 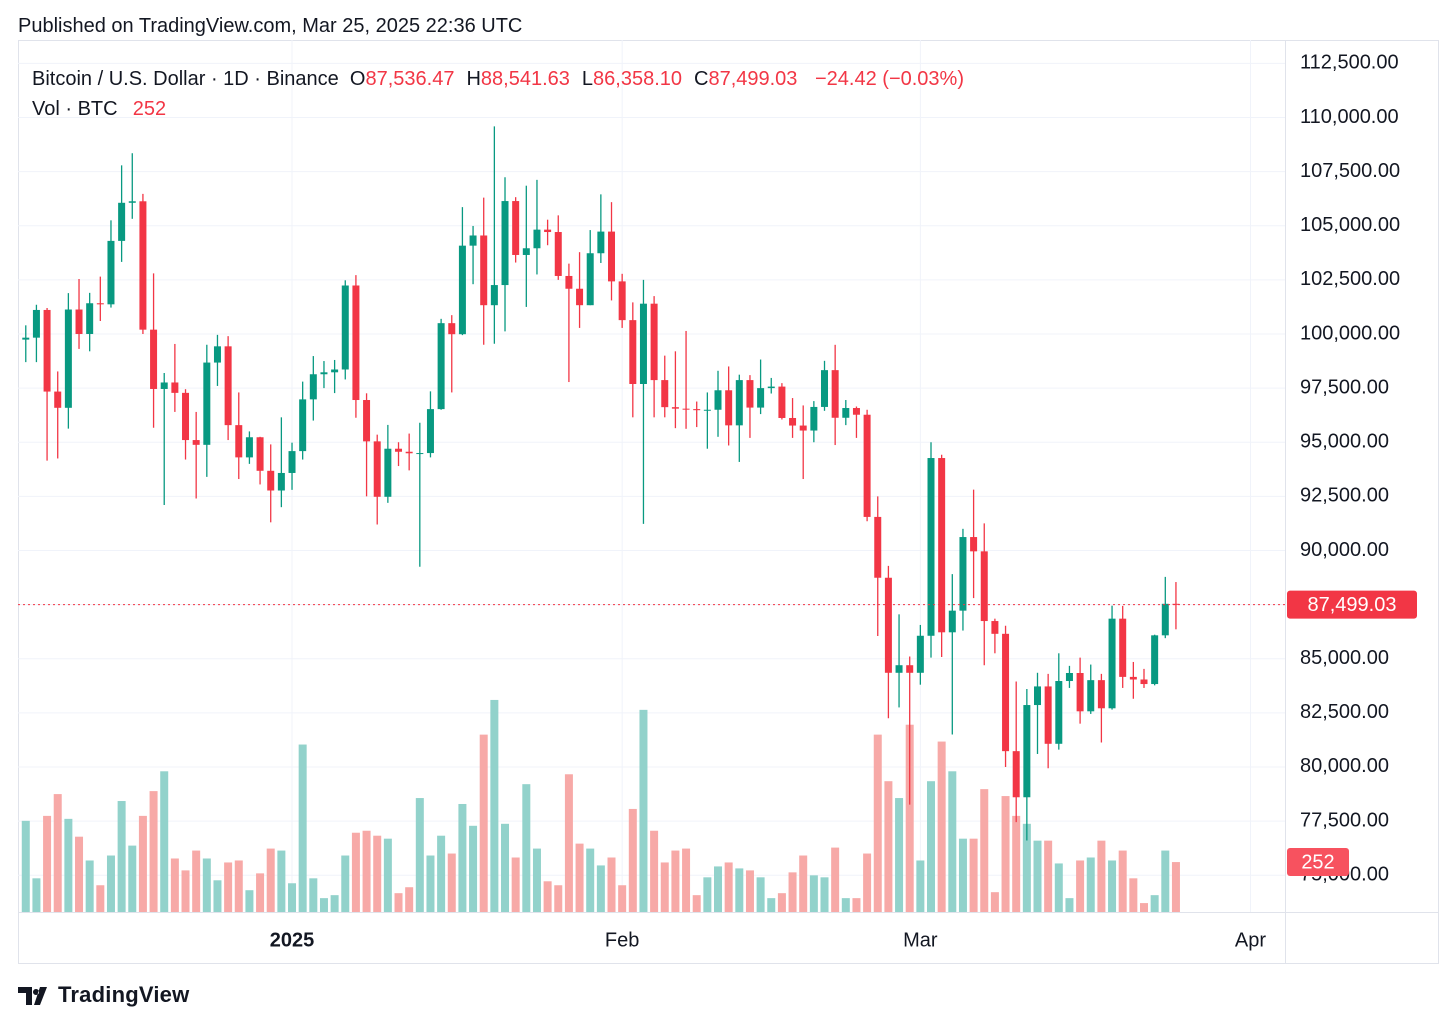 I want to click on y-tick-label: 80,000.00, so click(x=1344, y=766).